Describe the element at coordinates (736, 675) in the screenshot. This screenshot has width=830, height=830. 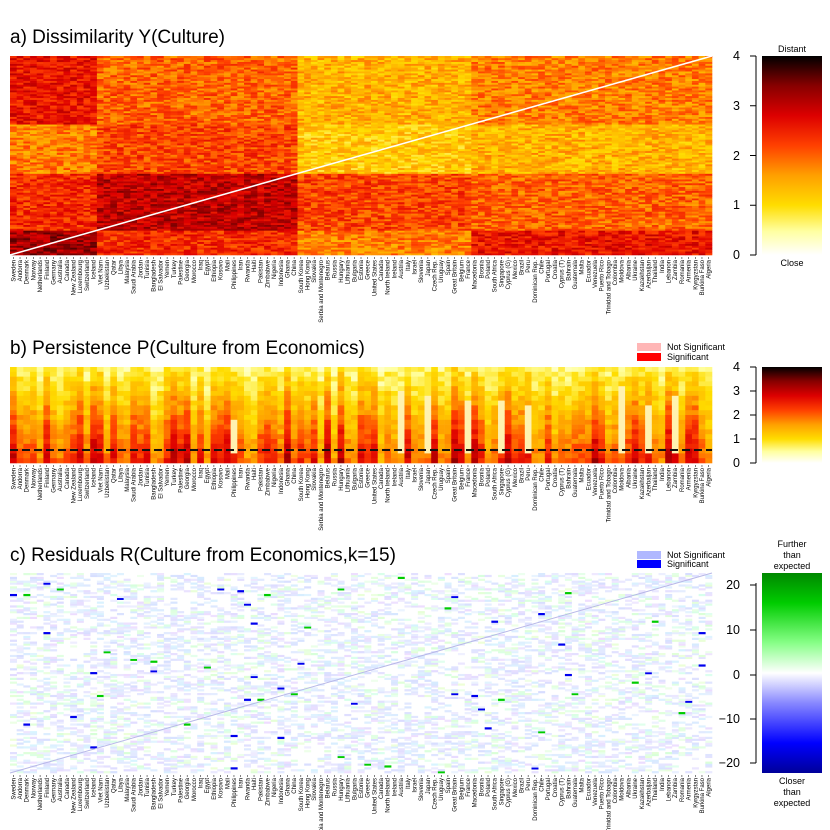
I see `colorbar-c-tick-0: 0` at that location.